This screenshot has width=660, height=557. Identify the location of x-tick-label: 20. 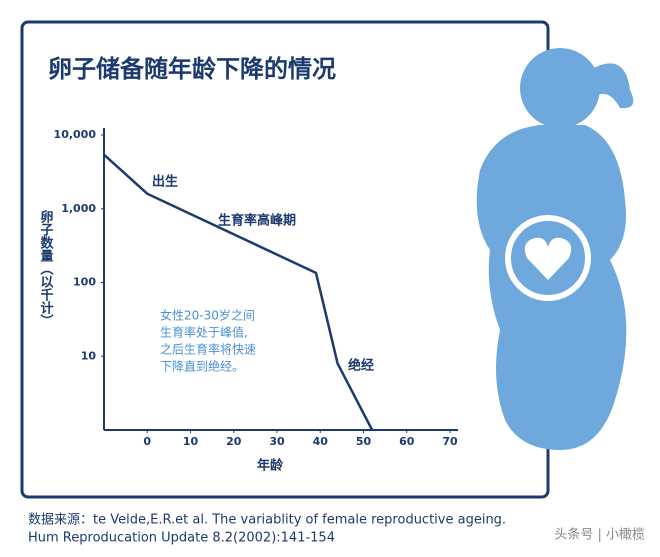
(234, 441).